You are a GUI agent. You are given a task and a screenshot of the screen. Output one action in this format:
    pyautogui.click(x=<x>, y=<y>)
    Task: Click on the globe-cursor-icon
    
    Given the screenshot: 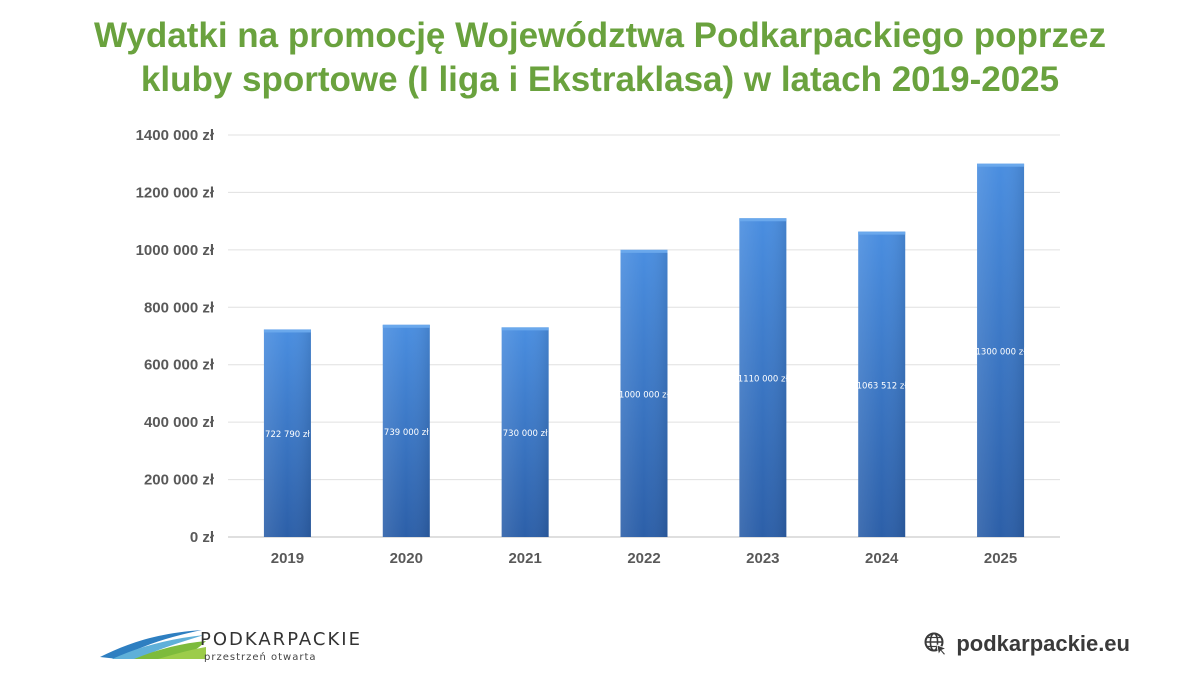 What is the action you would take?
    pyautogui.click(x=936, y=644)
    